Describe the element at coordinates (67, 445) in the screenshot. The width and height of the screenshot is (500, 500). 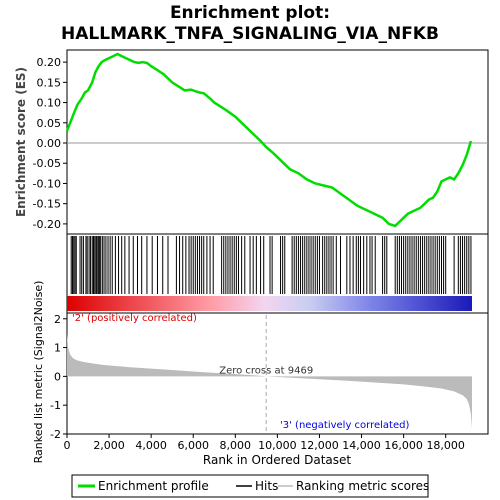
I see `x-tick-label: 0` at that location.